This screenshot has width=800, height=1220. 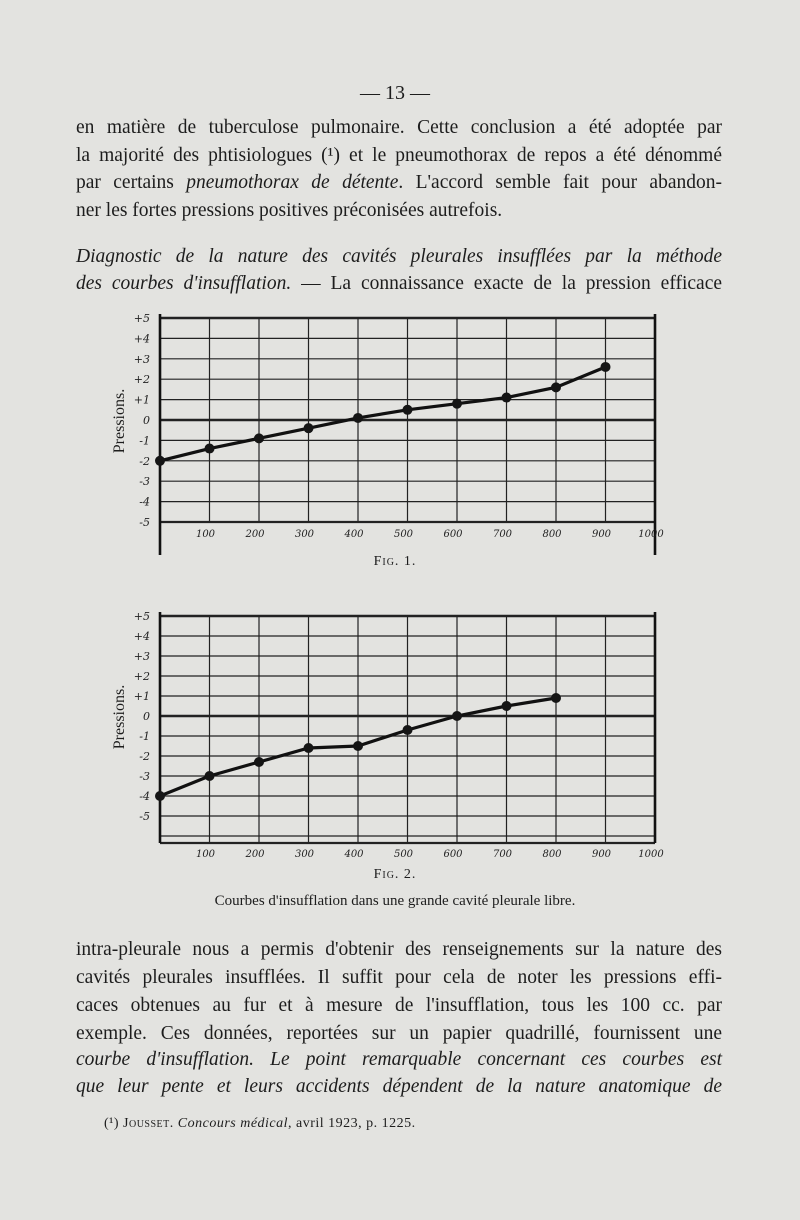 What do you see at coordinates (602, 534) in the screenshot?
I see `fig1-xtick-label: 900` at bounding box center [602, 534].